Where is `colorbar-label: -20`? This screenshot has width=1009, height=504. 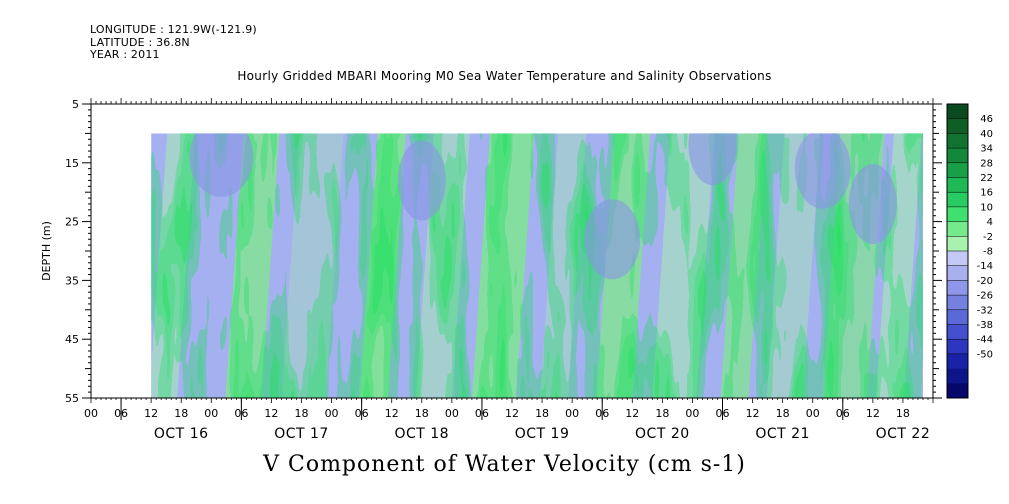 colorbar-label: -20 is located at coordinates (985, 281).